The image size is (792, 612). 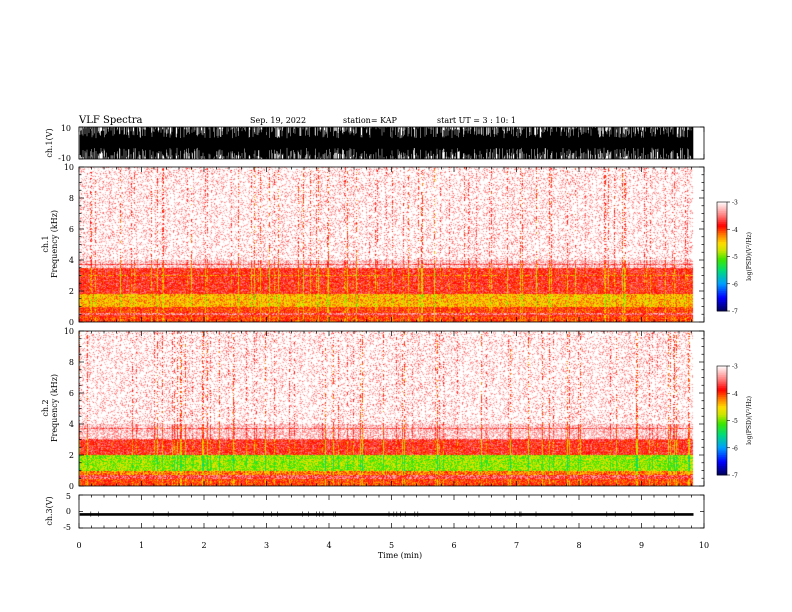 I want to click on x-tick-label: 5, so click(x=391, y=545).